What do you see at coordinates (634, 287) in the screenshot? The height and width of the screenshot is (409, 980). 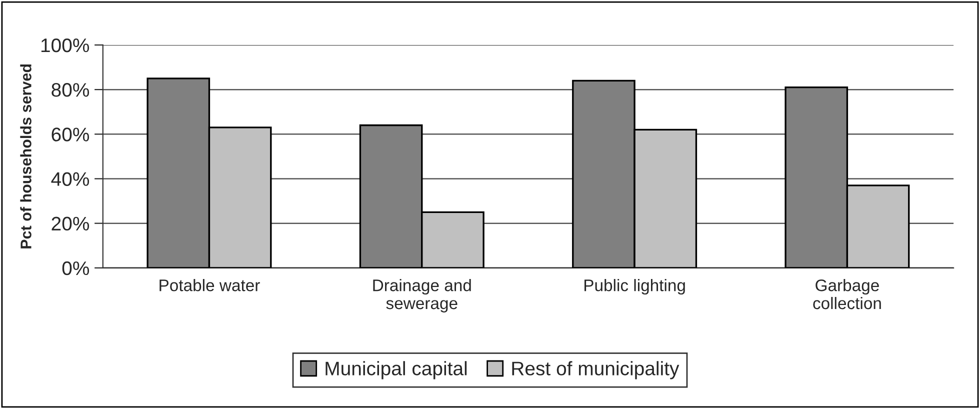 I see `x-tick-label: Public lighting` at bounding box center [634, 287].